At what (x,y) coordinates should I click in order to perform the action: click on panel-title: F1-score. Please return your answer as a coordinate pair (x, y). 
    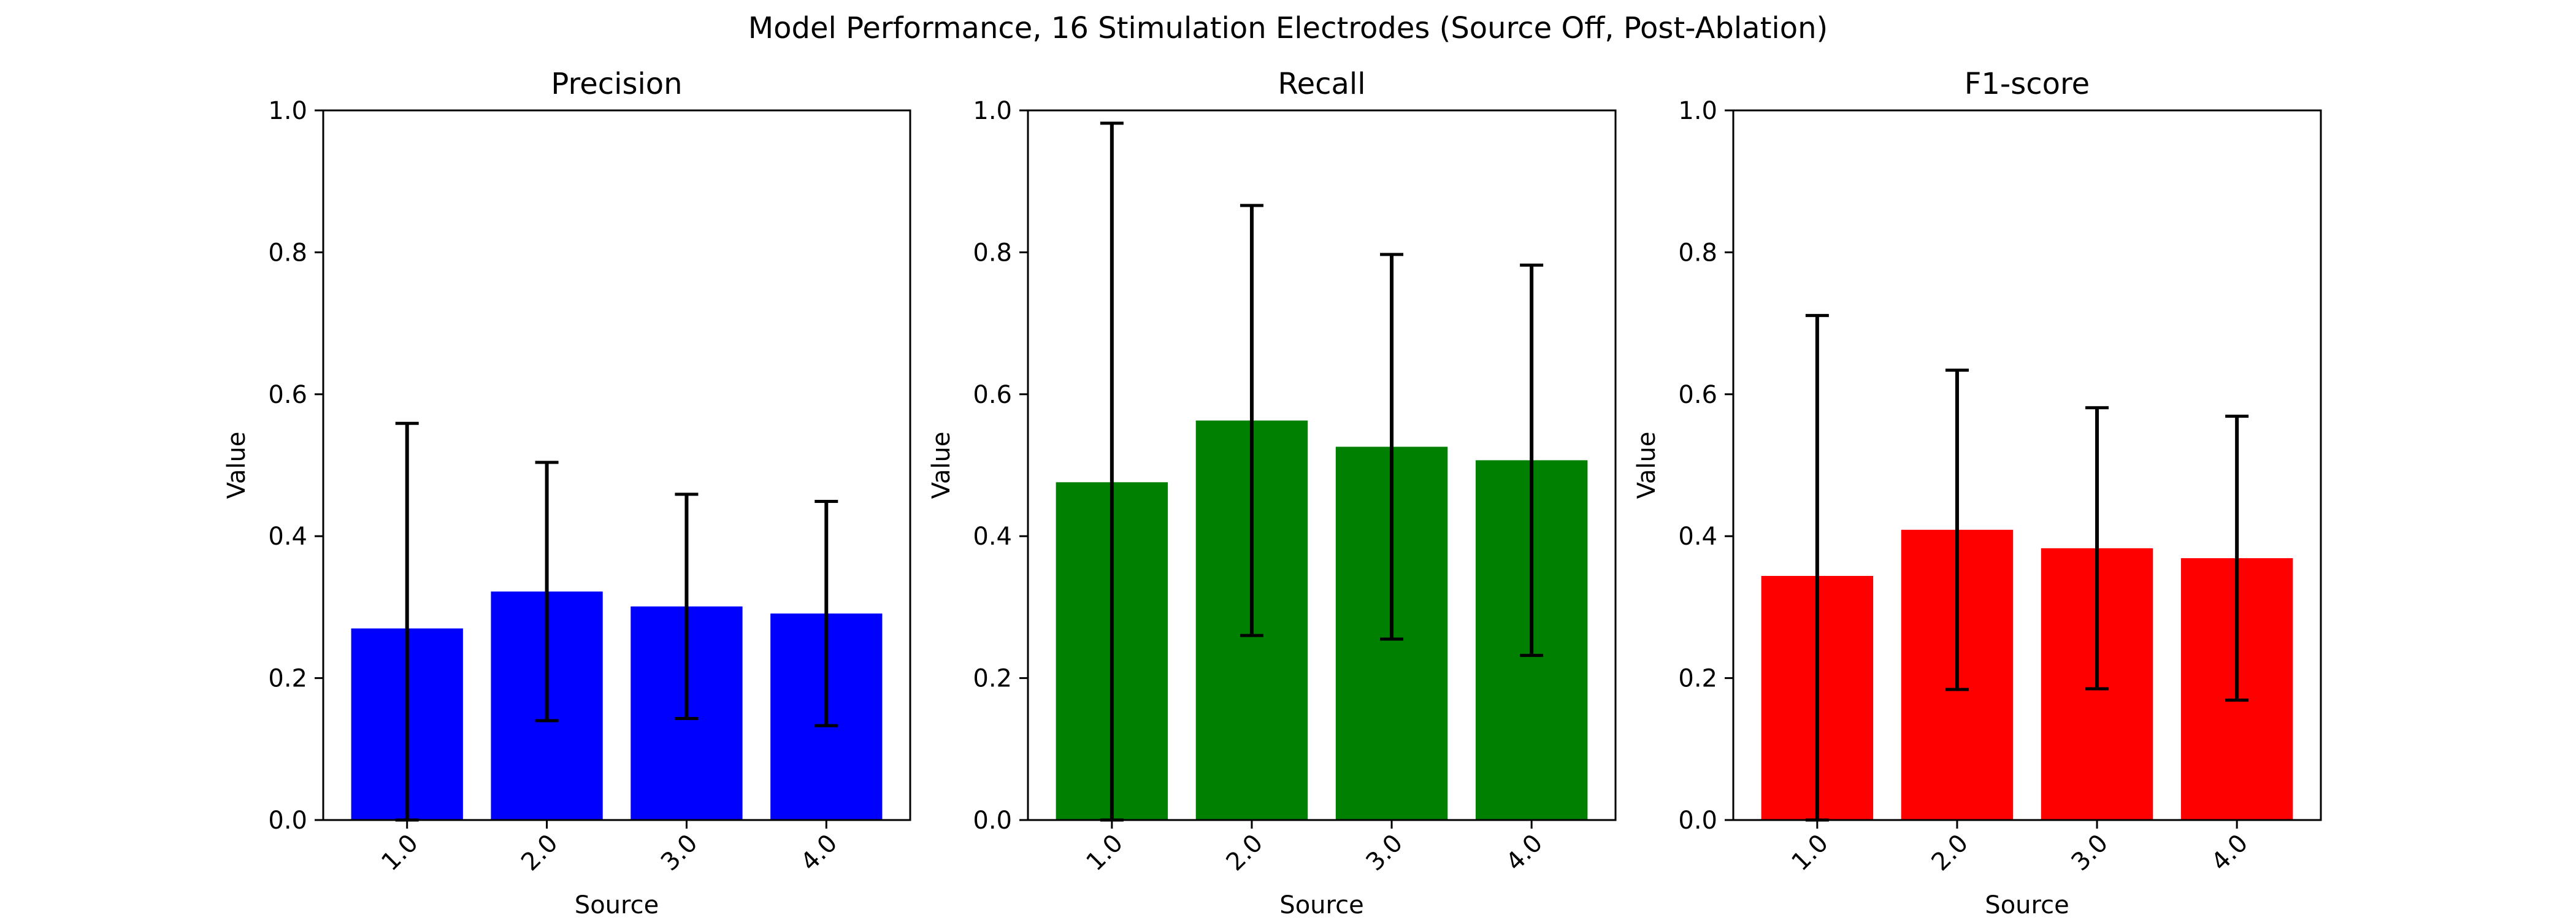
    Looking at the image, I should click on (2027, 84).